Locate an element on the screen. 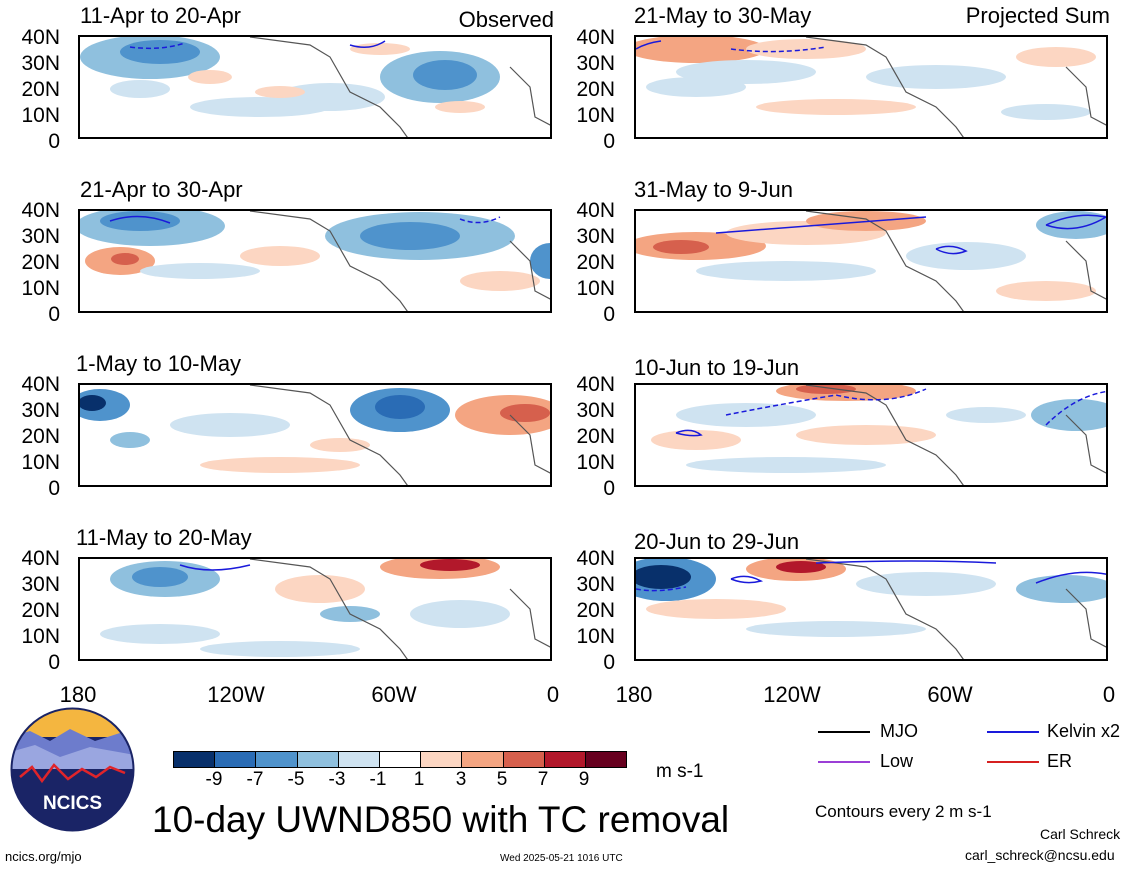  header-projected: Projected Sum is located at coordinates (1037, 15).